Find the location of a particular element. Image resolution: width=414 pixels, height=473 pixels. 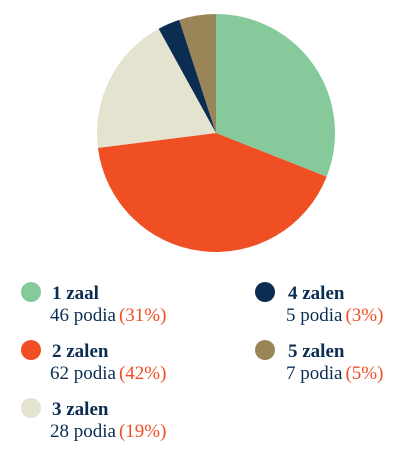

legend-count: 7 podia (5%) is located at coordinates (334, 373).